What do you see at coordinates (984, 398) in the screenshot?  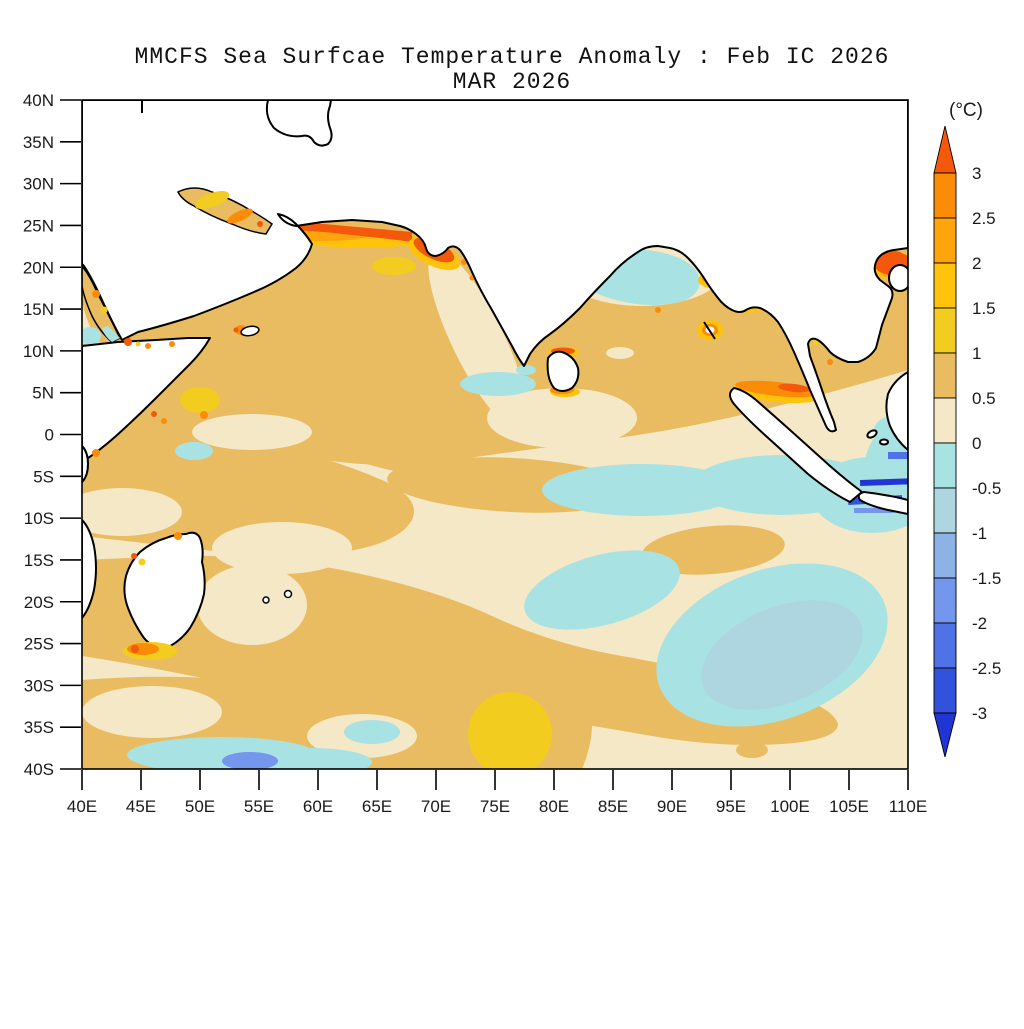 I see `colorbar-tick-label: 0.5` at bounding box center [984, 398].